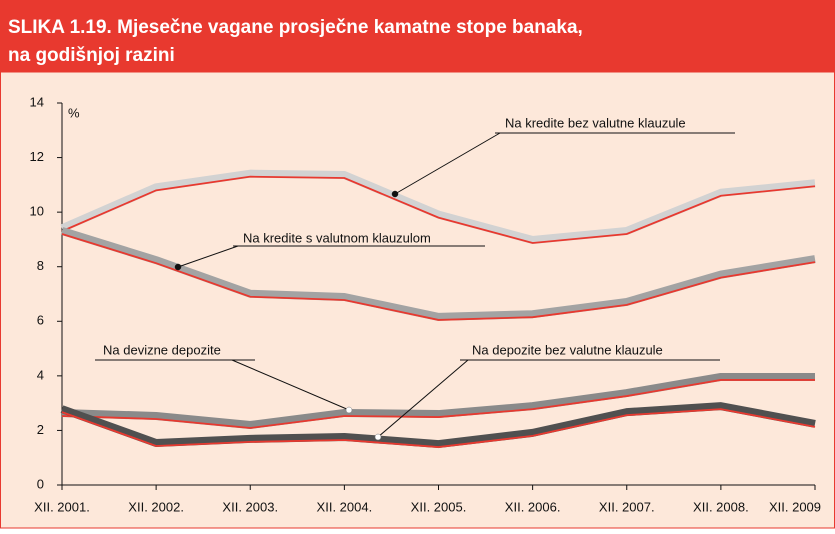 This screenshot has height=534, width=835. What do you see at coordinates (37, 211) in the screenshot?
I see `y-tick-label: 10` at bounding box center [37, 211].